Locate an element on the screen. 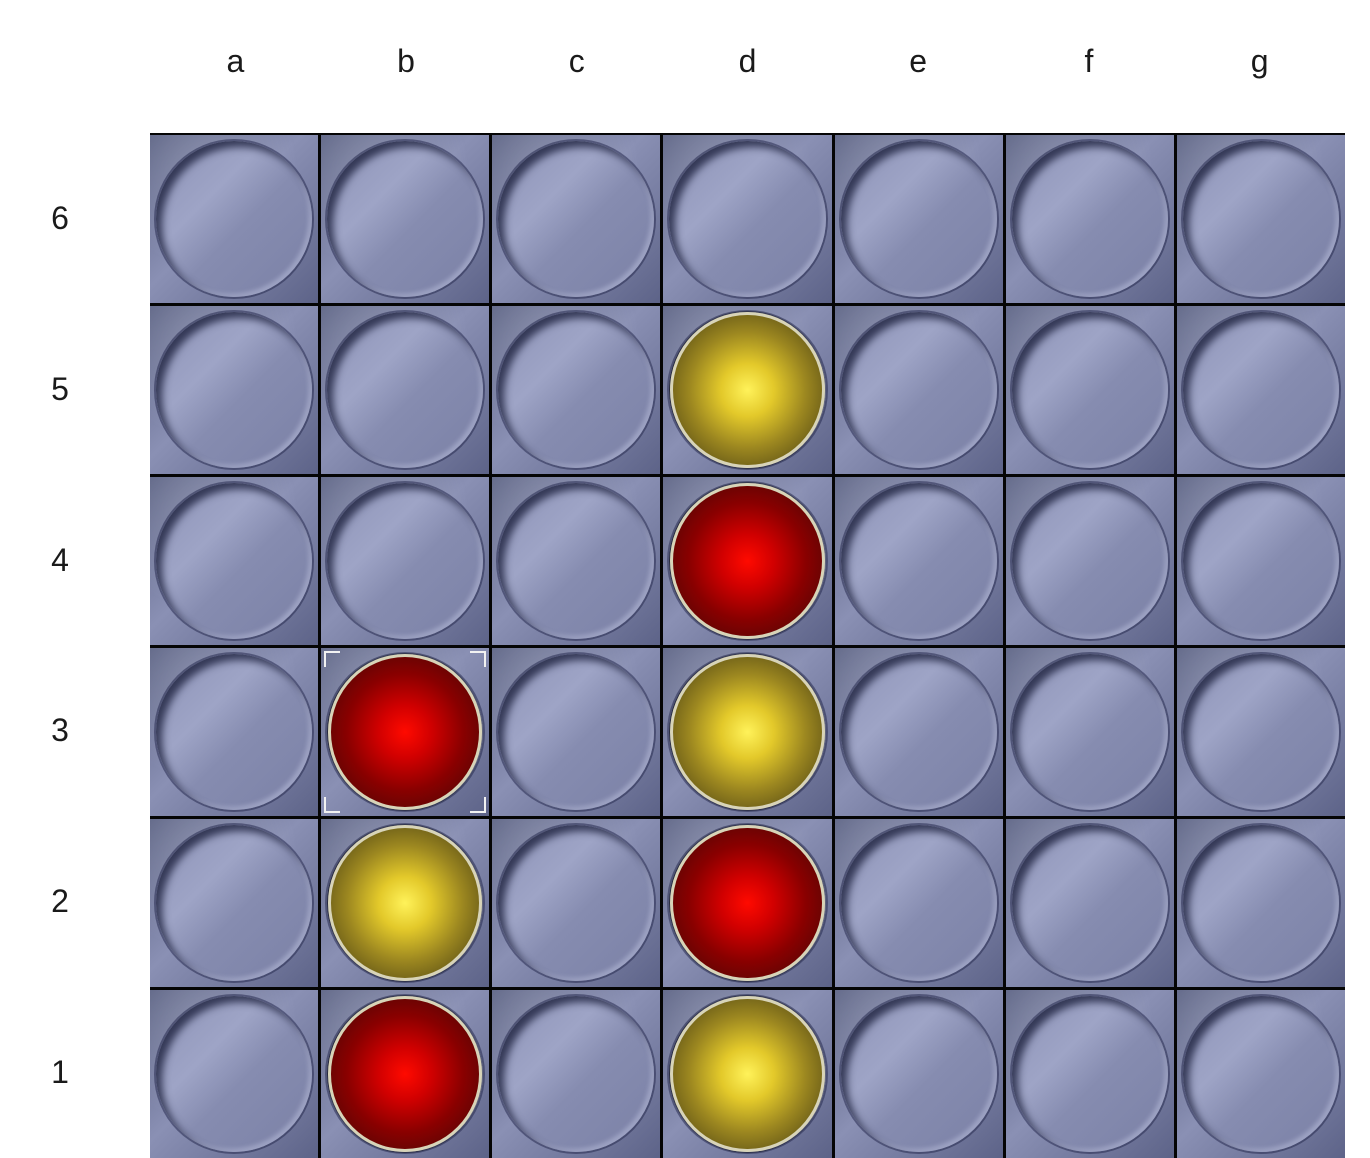 The width and height of the screenshot is (1370, 1158). cell-g5 is located at coordinates (1260, 390).